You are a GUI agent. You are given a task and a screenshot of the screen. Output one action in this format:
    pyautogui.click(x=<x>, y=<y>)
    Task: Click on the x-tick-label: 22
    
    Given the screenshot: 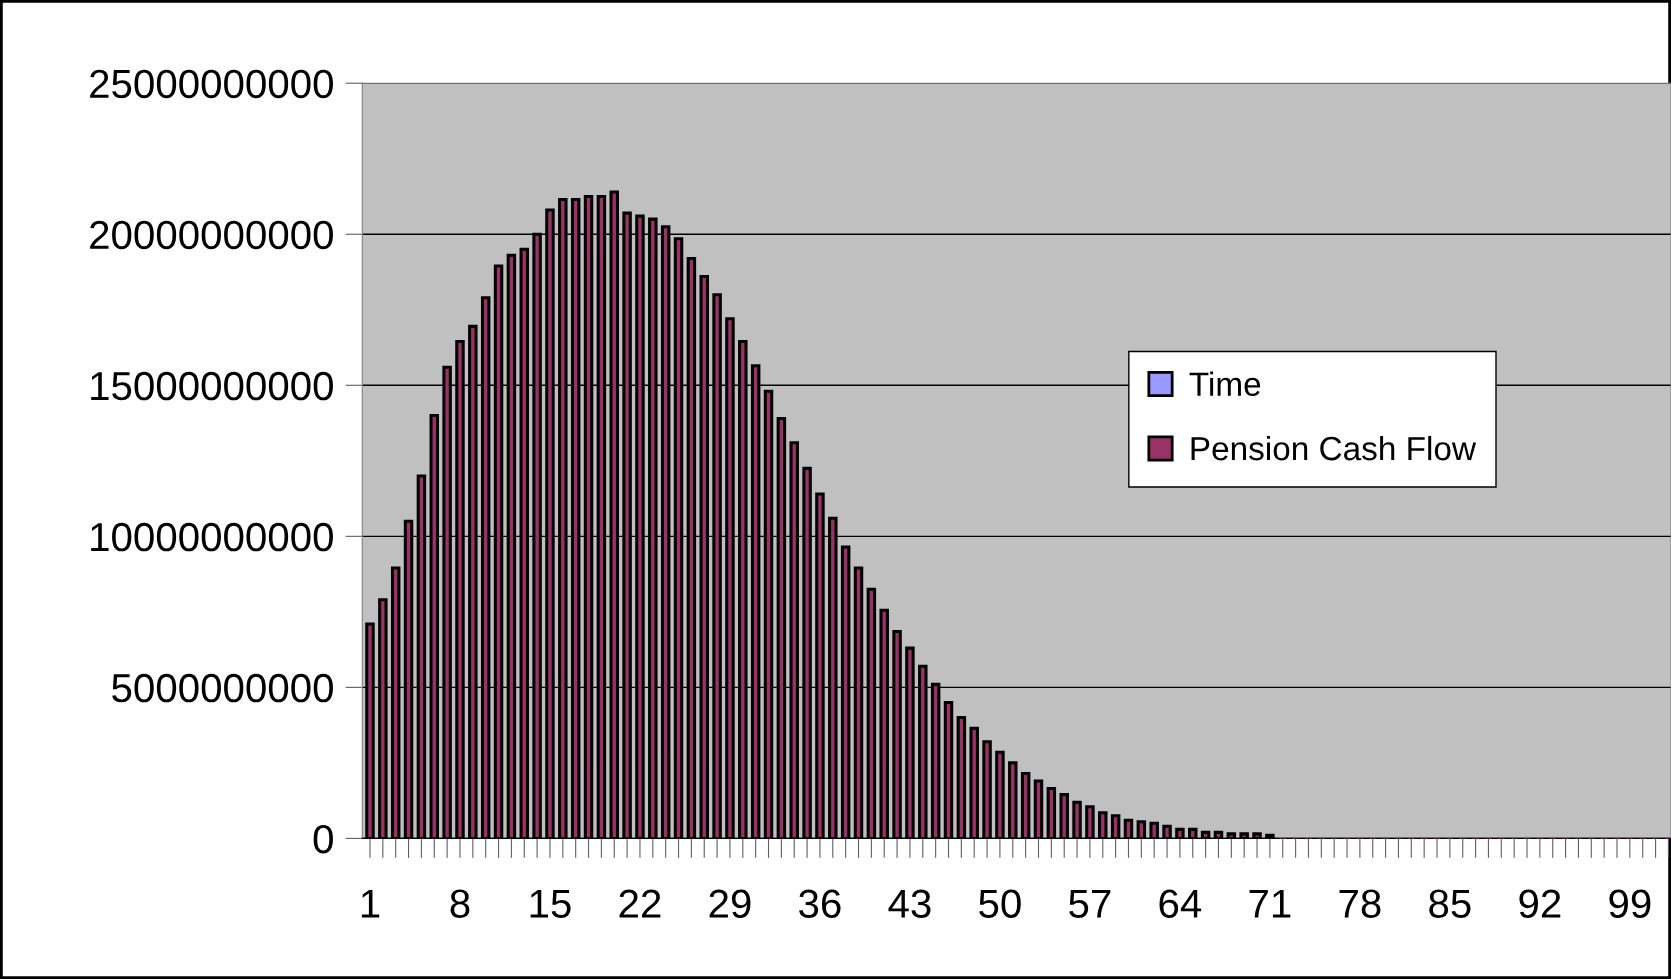 What is the action you would take?
    pyautogui.click(x=640, y=903)
    